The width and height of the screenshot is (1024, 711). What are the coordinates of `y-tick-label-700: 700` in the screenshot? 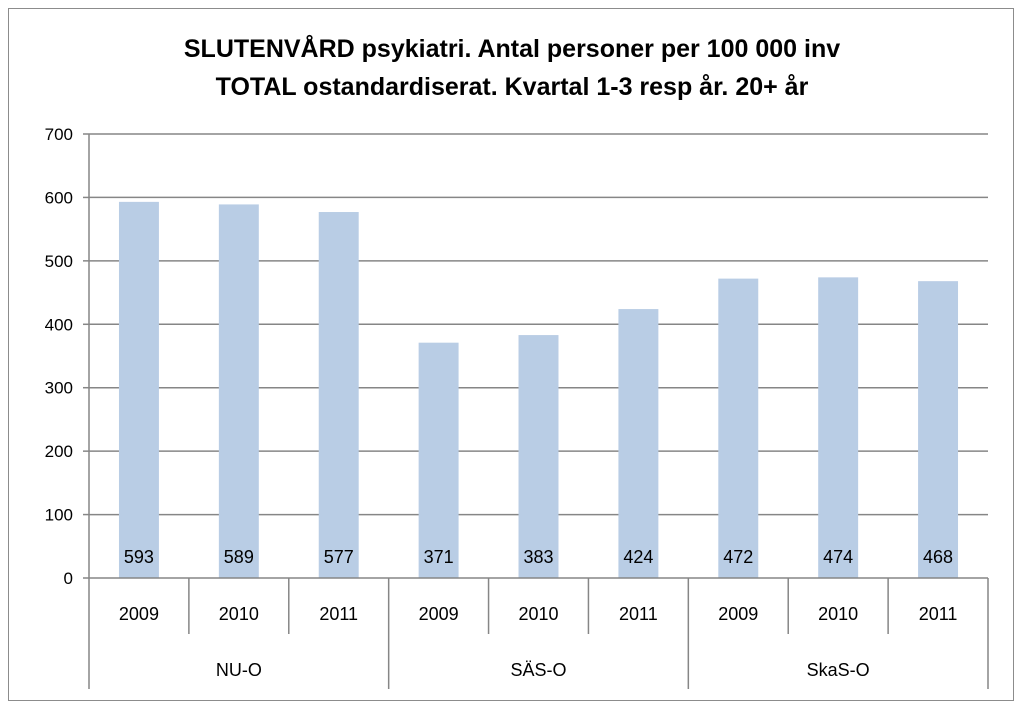 It's located at (59, 134).